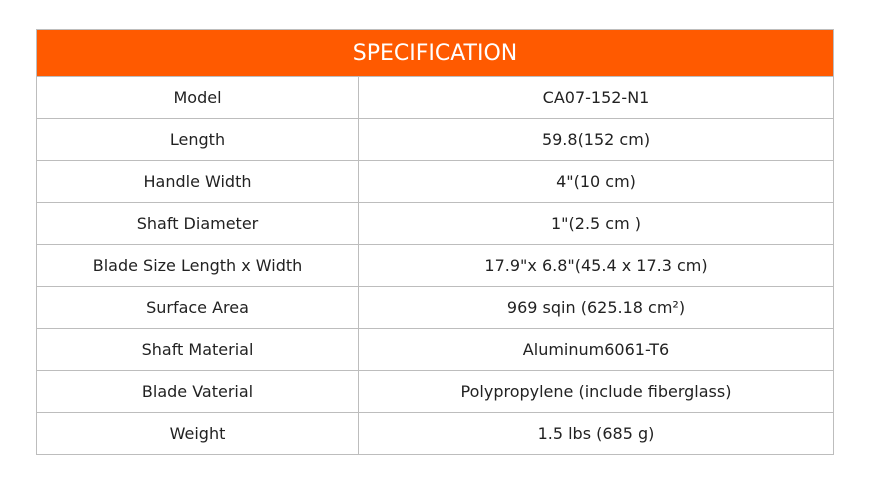 This screenshot has height=483, width=870. What do you see at coordinates (596, 97) in the screenshot?
I see `spec-value: CA07-152-N1` at bounding box center [596, 97].